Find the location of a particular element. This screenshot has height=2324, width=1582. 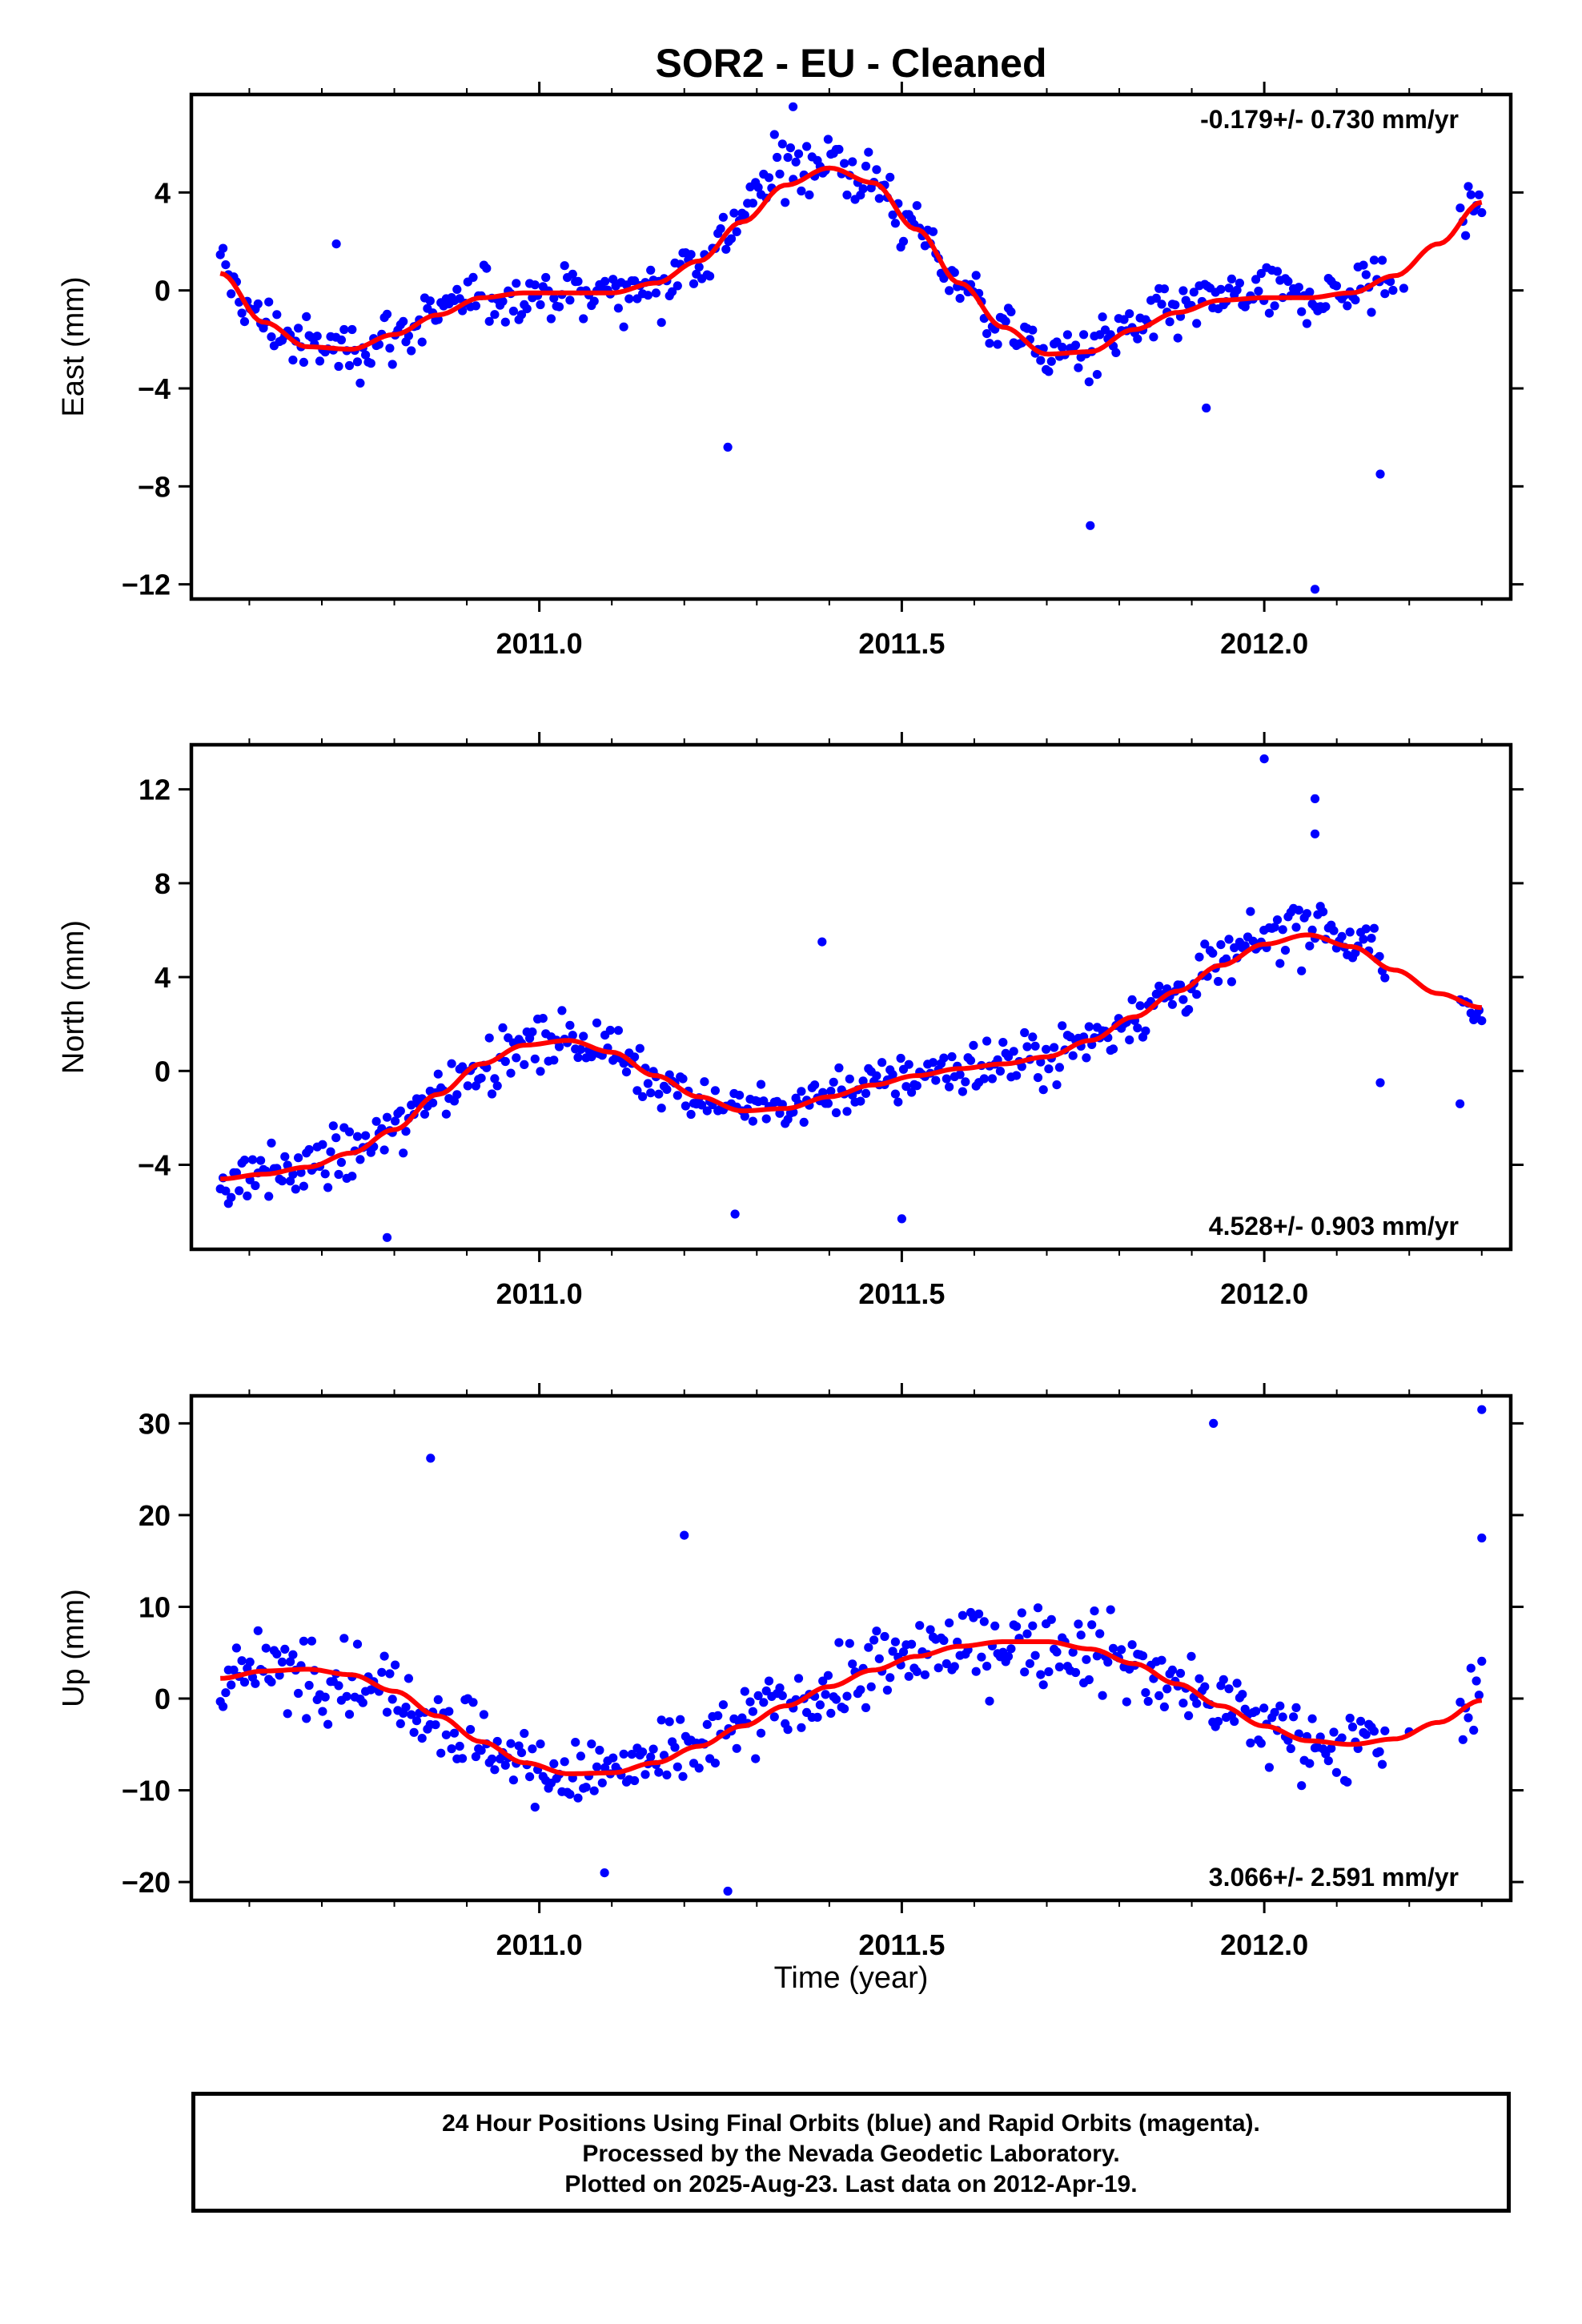

x-tick-label: 2012.0 is located at coordinates (1264, 644).